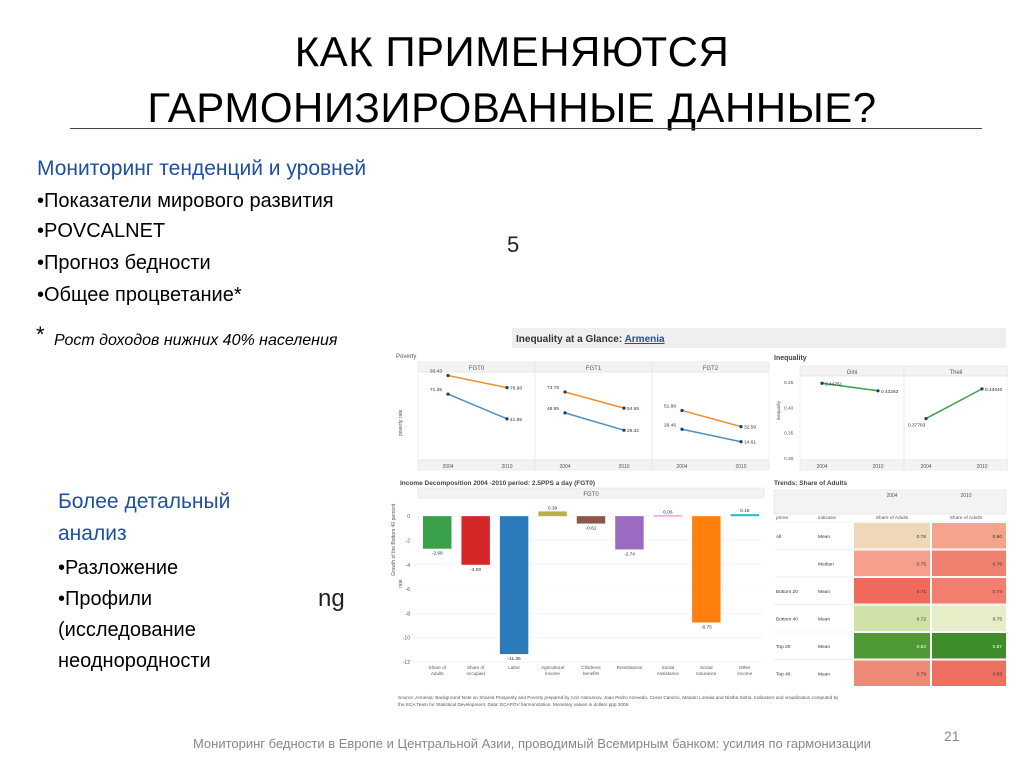 Image resolution: width=1024 pixels, height=768 pixels. I want to click on decomposition-value-3: -11.35, so click(514, 659).